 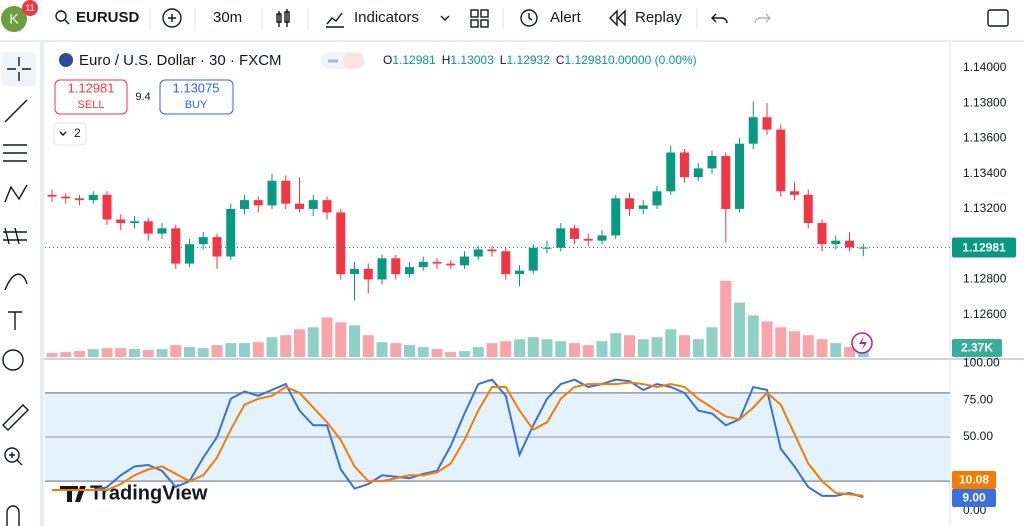 What do you see at coordinates (985, 67) in the screenshot?
I see `price-tick-label: 1.14000` at bounding box center [985, 67].